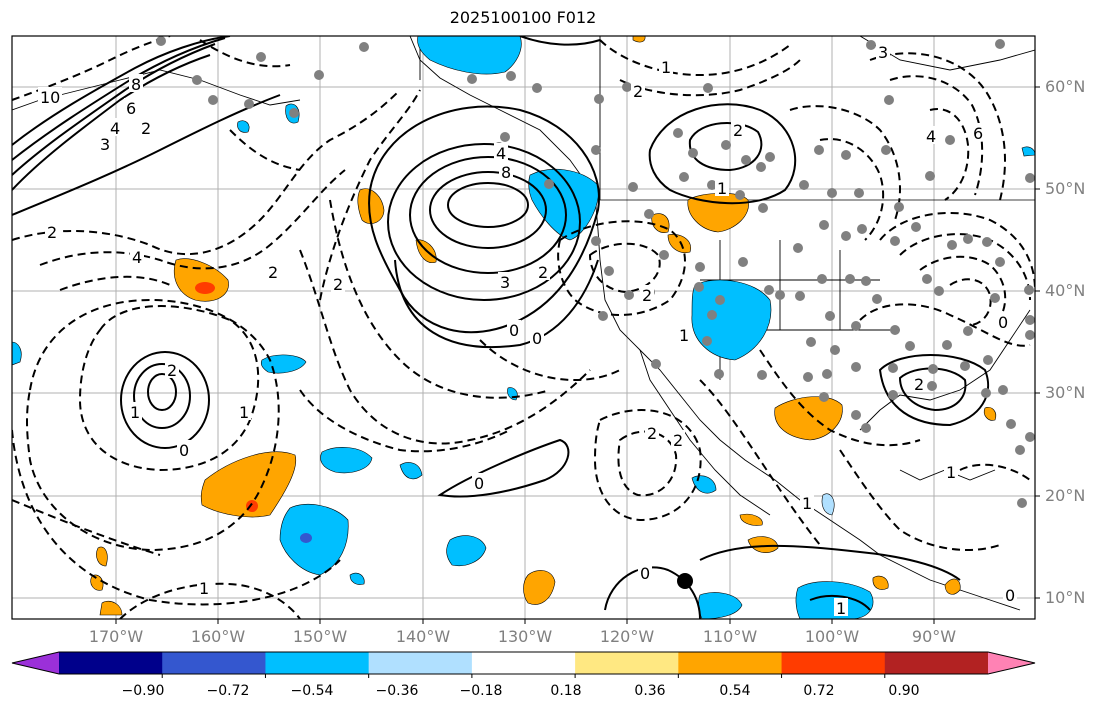  Describe the element at coordinates (1065, 495) in the screenshot. I see `lat-label-20n: 20°N` at that location.